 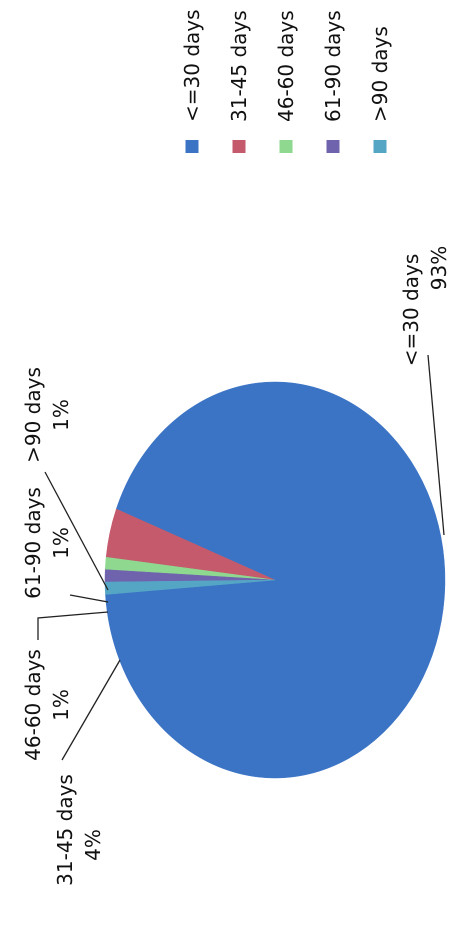 What do you see at coordinates (286, 66) in the screenshot?
I see `legend-label-46-60-days: 46-60 days` at bounding box center [286, 66].